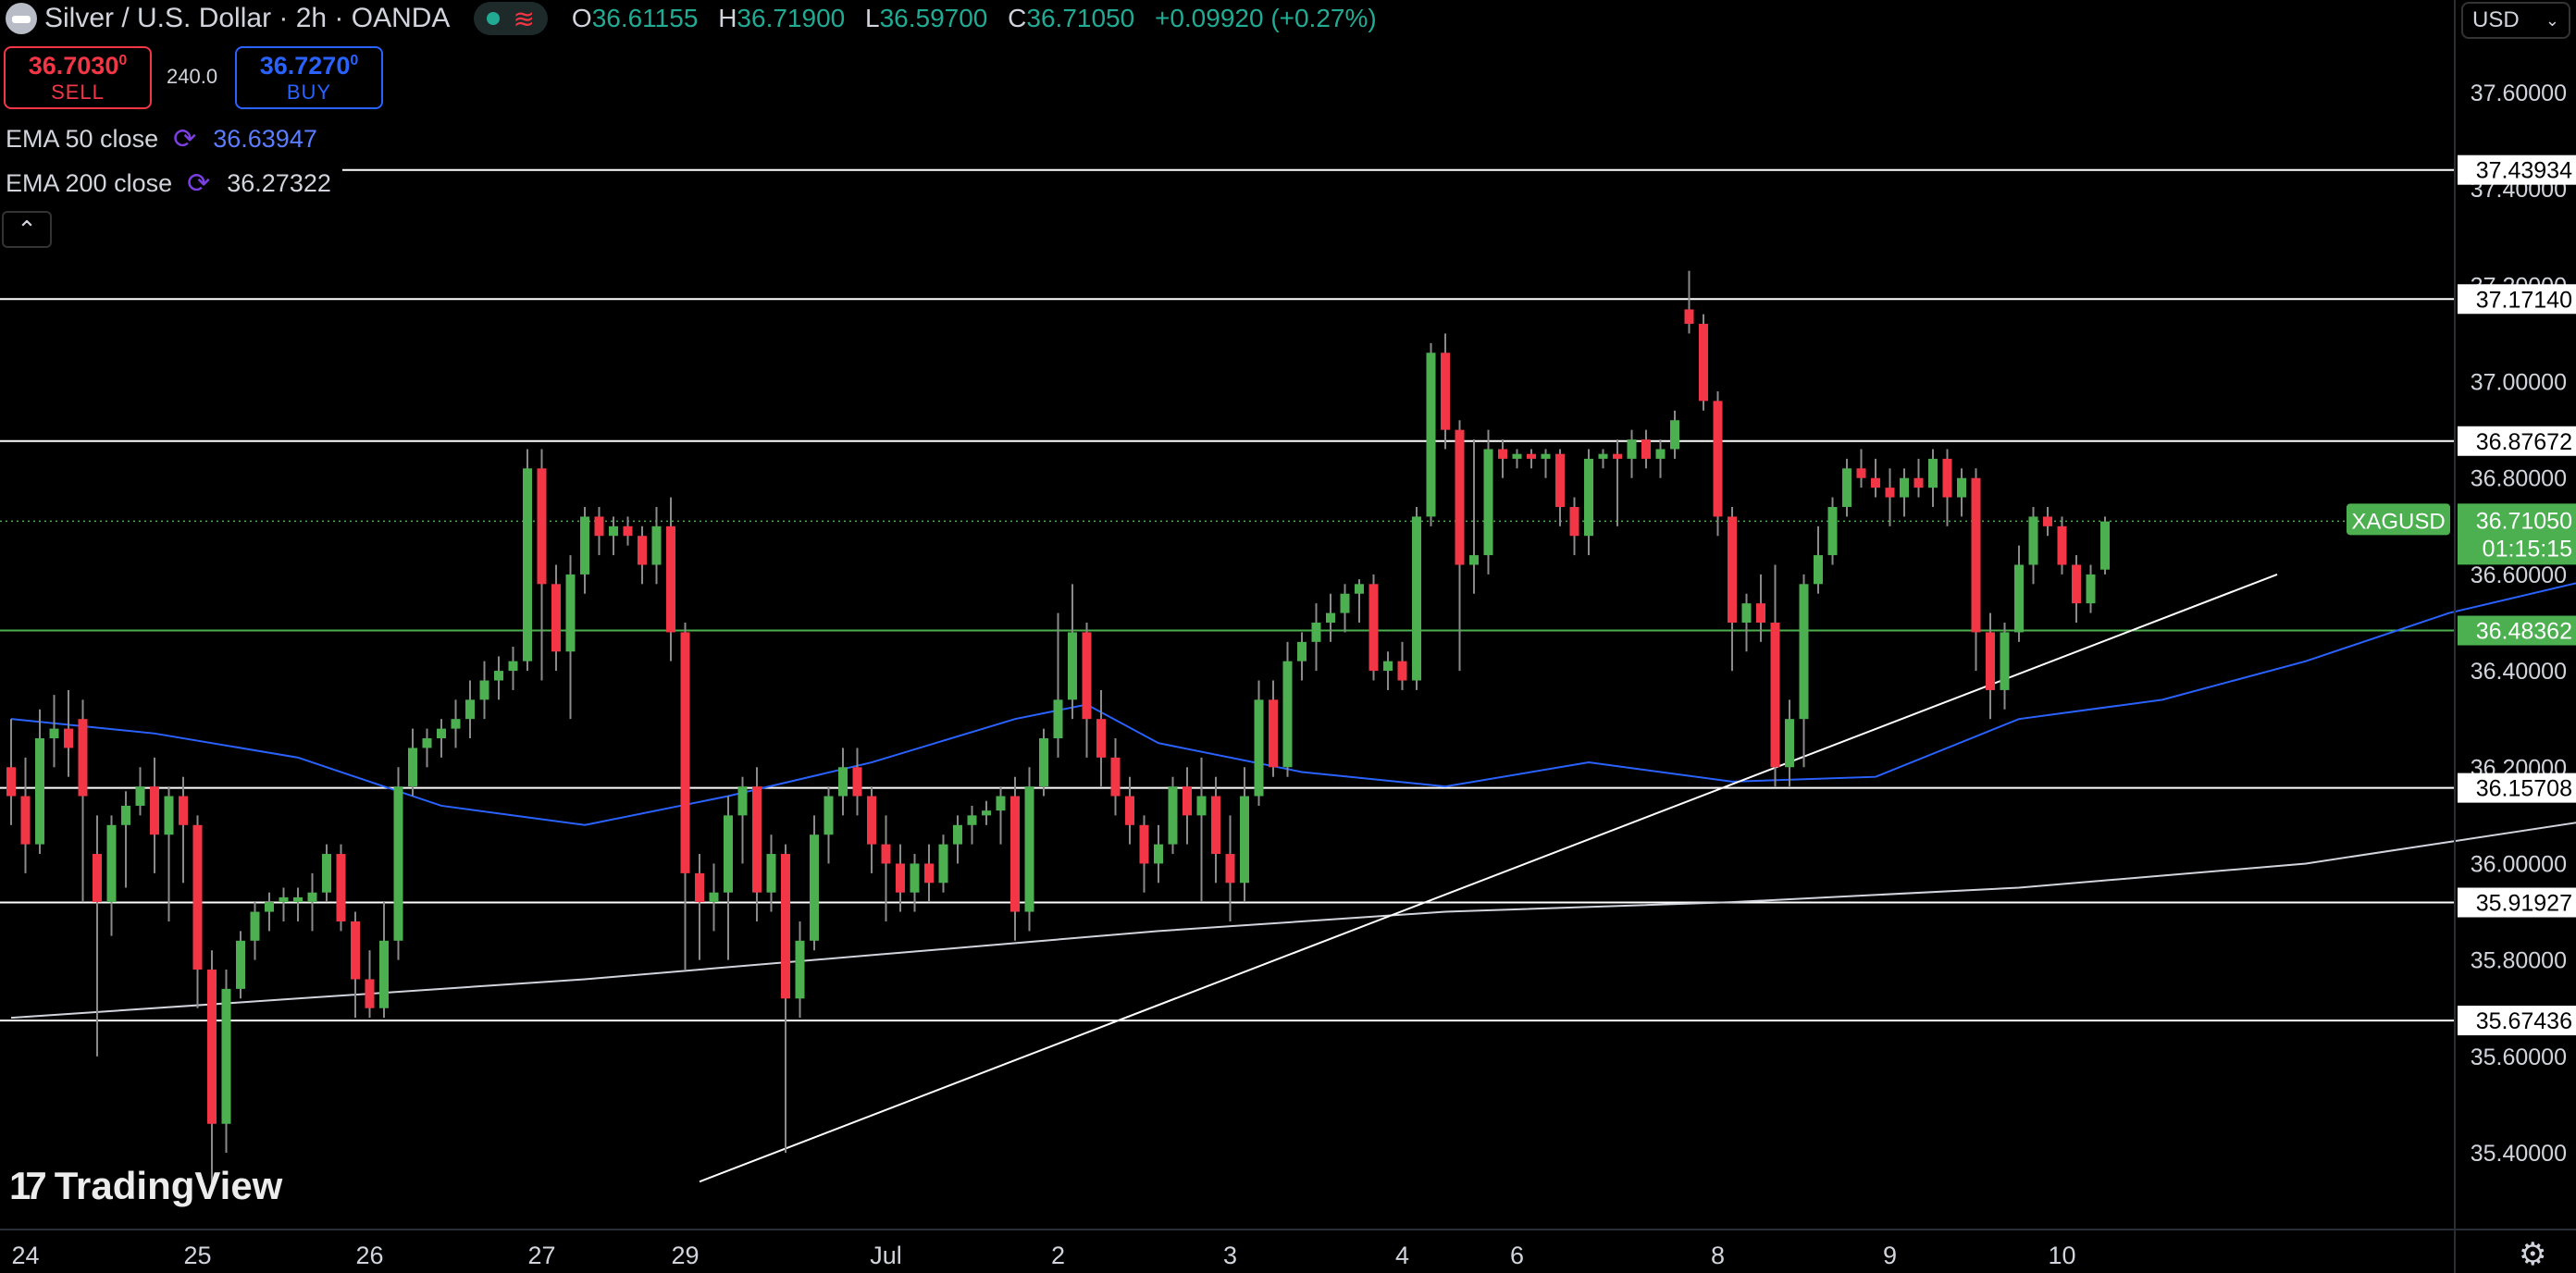  What do you see at coordinates (25, 1255) in the screenshot?
I see `time-tick-label: 24` at bounding box center [25, 1255].